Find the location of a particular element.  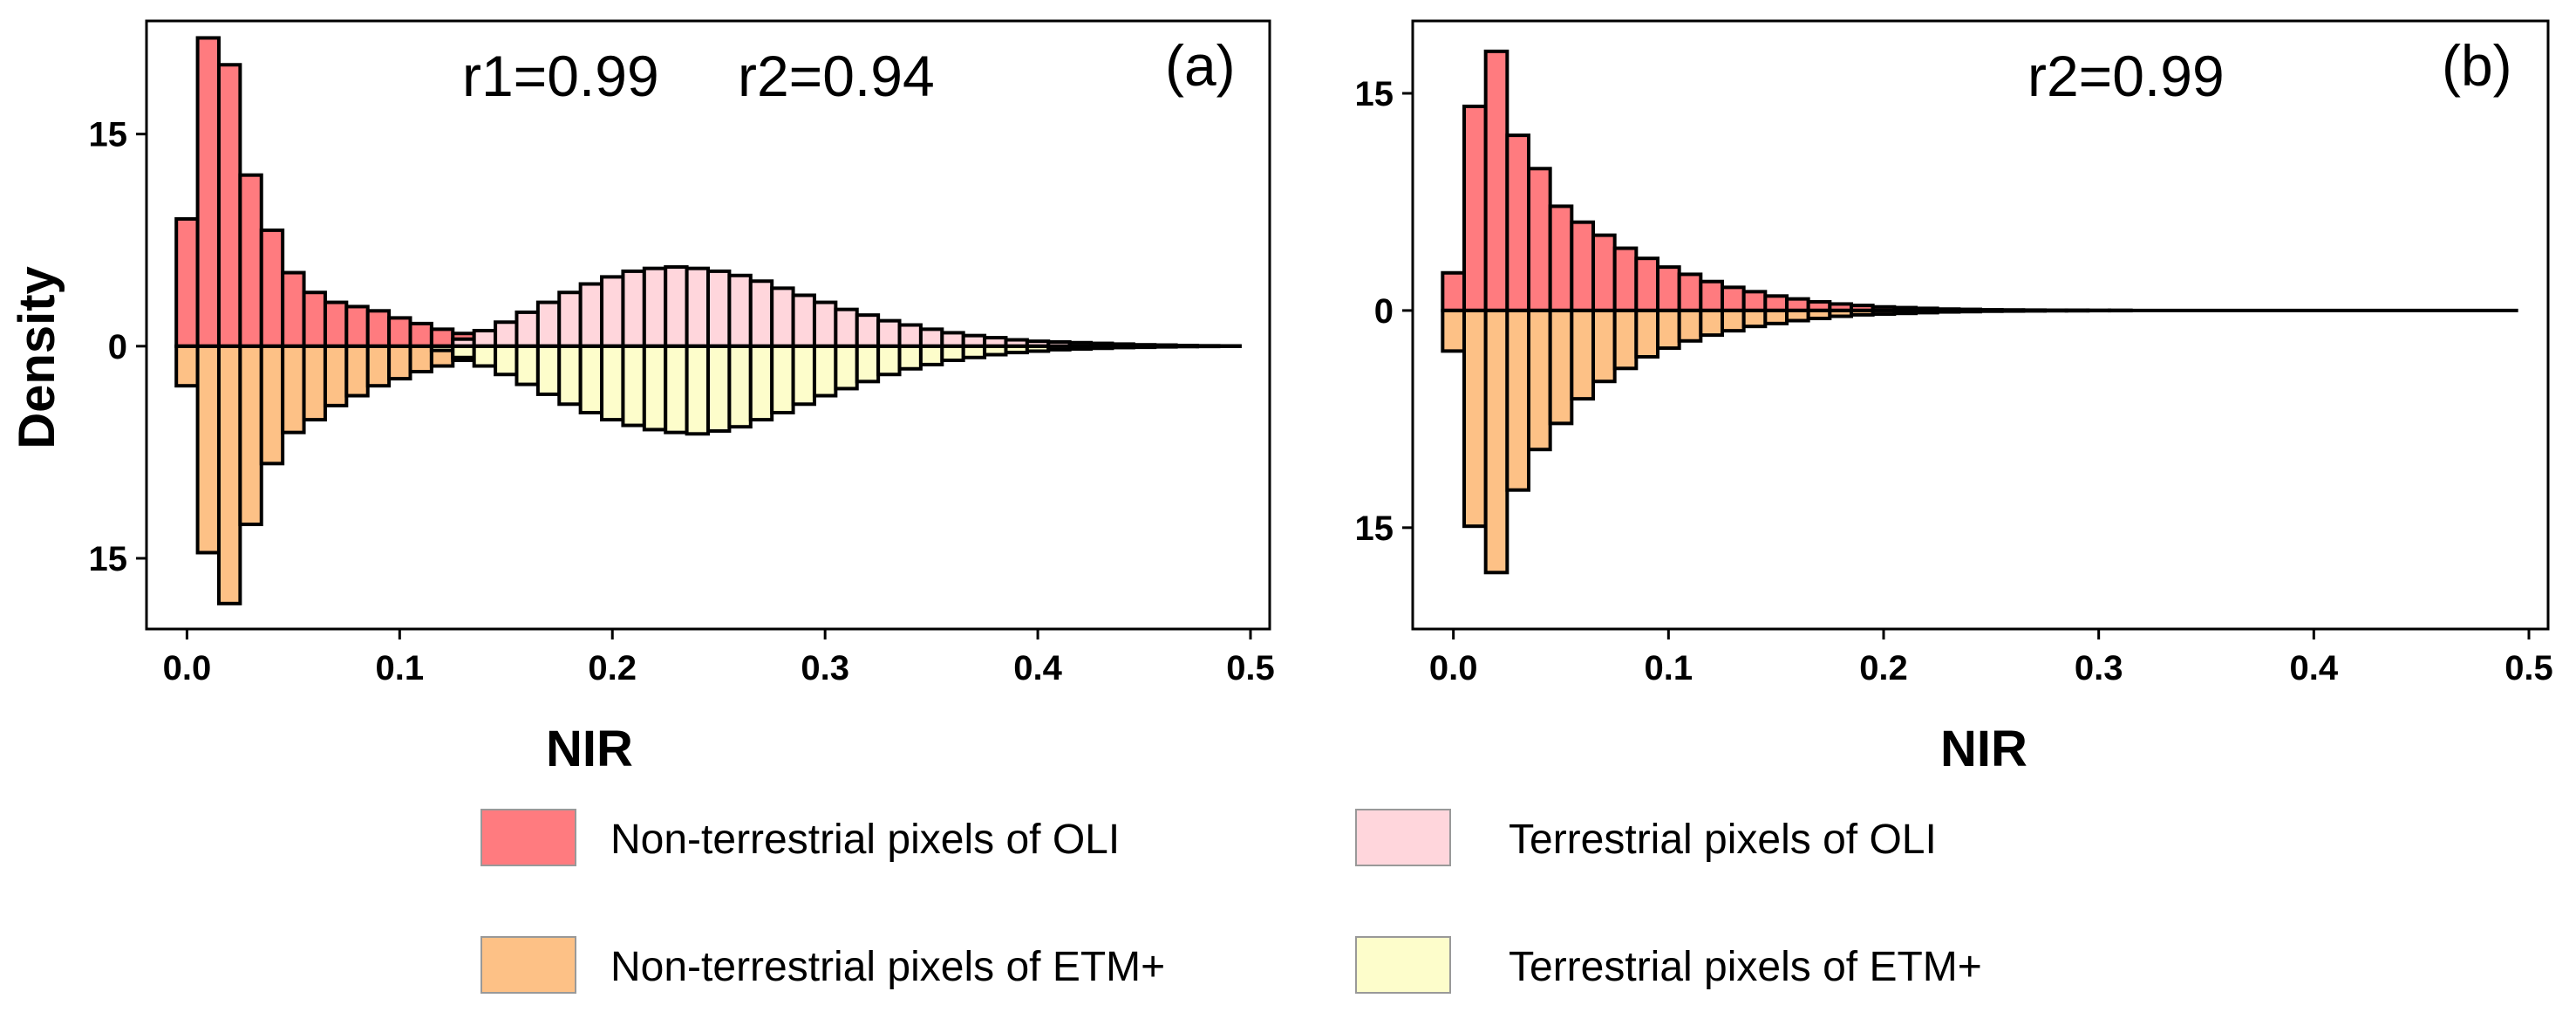

panel-b-x-axis-label: NIR is located at coordinates (1984, 749).